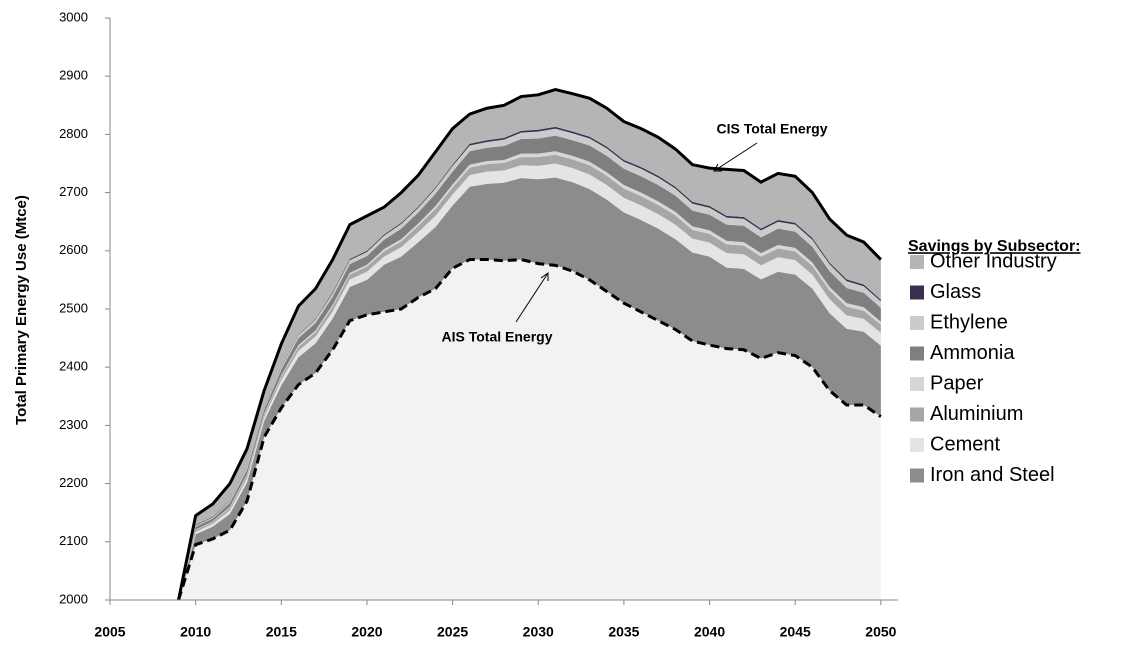 This screenshot has width=1133, height=645. What do you see at coordinates (735, 157) in the screenshot?
I see `cis-arrow` at bounding box center [735, 157].